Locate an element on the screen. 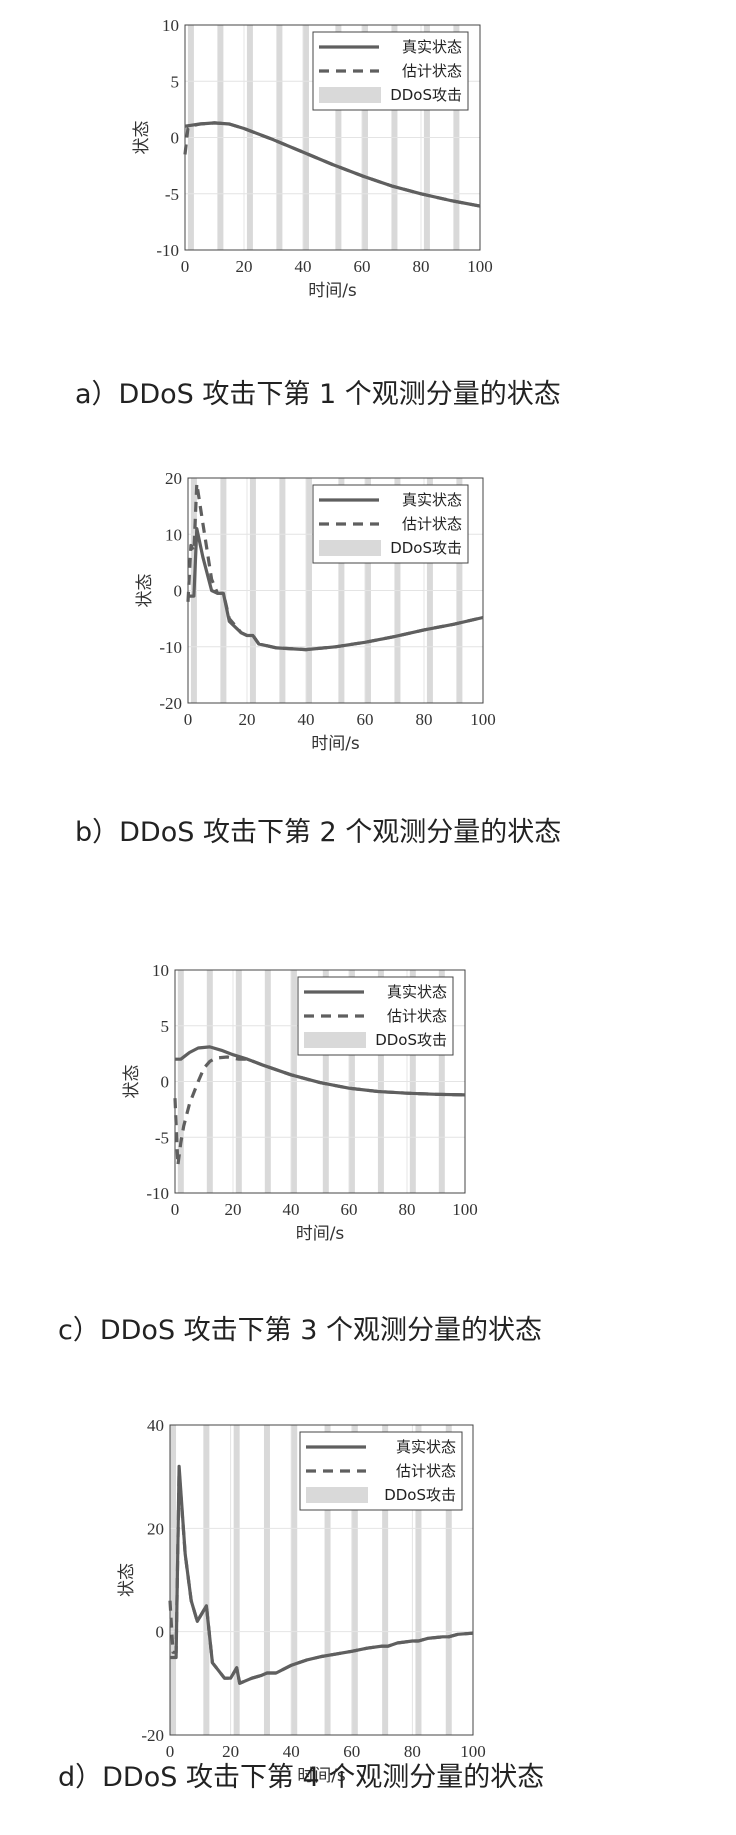  caption-a: a）DDoS 攻击下第 1 个观测分量的状态 is located at coordinates (318, 394).